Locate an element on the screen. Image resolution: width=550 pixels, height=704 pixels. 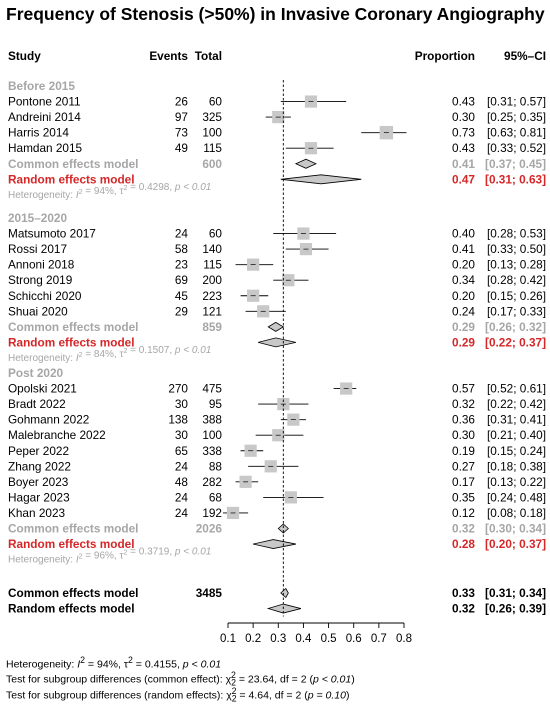
study-total: 115 is located at coordinates (212, 265).